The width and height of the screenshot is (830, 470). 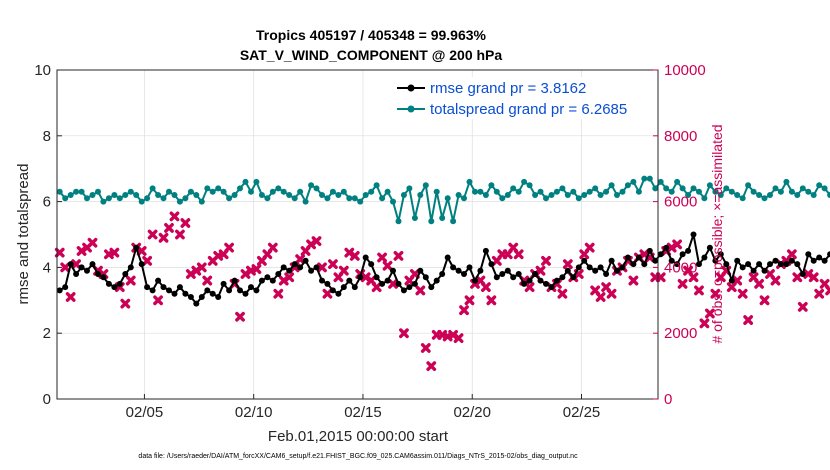 I want to click on x-tick-label: 02/10, so click(x=254, y=412).